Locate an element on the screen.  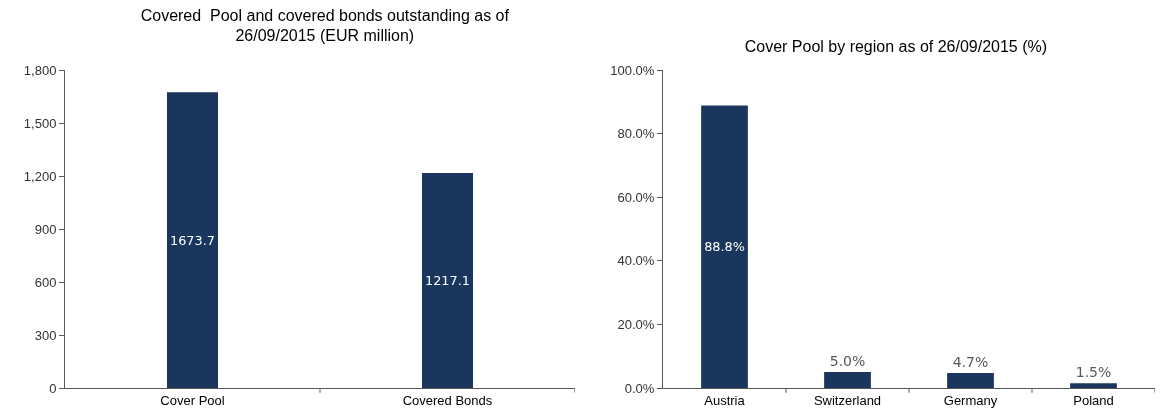
y-tick-label: 1,200 is located at coordinates (40, 176).